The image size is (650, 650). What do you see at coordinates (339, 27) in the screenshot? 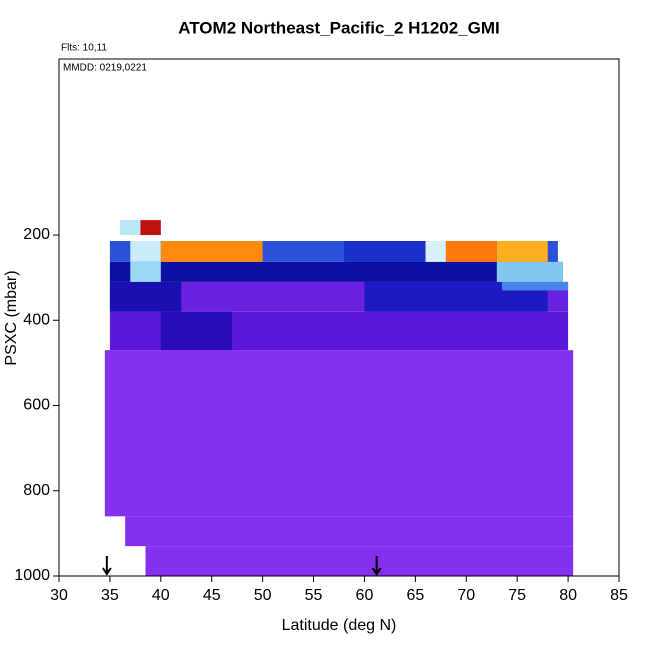
I see `chart-title: ATOM2 Northeast_Pacific_2 H1202_GMI` at bounding box center [339, 27].